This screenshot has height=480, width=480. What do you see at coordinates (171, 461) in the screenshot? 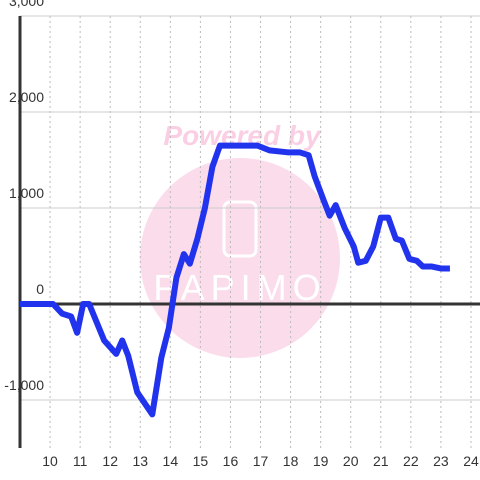
I see `x-tick-label: 14` at bounding box center [171, 461].